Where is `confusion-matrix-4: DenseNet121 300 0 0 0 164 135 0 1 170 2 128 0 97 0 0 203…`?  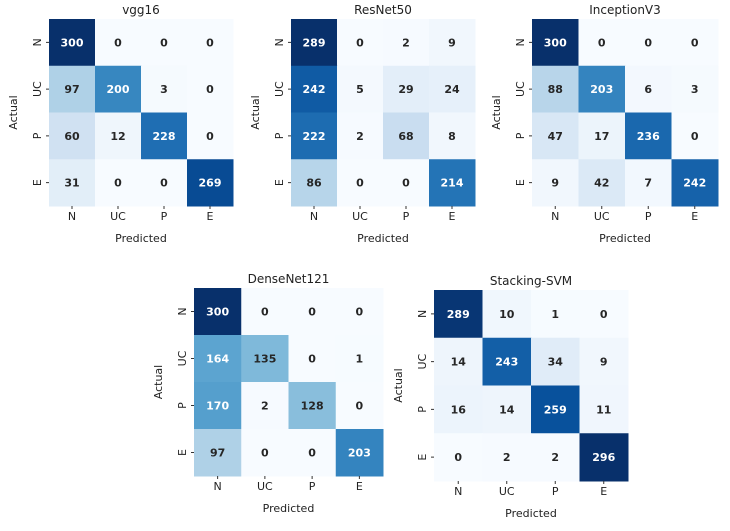
confusion-matrix-4: DenseNet121 300 0 0 0 164 135 0 1 170 2 128 0 97 0 0 203… is located at coordinates (268, 393).